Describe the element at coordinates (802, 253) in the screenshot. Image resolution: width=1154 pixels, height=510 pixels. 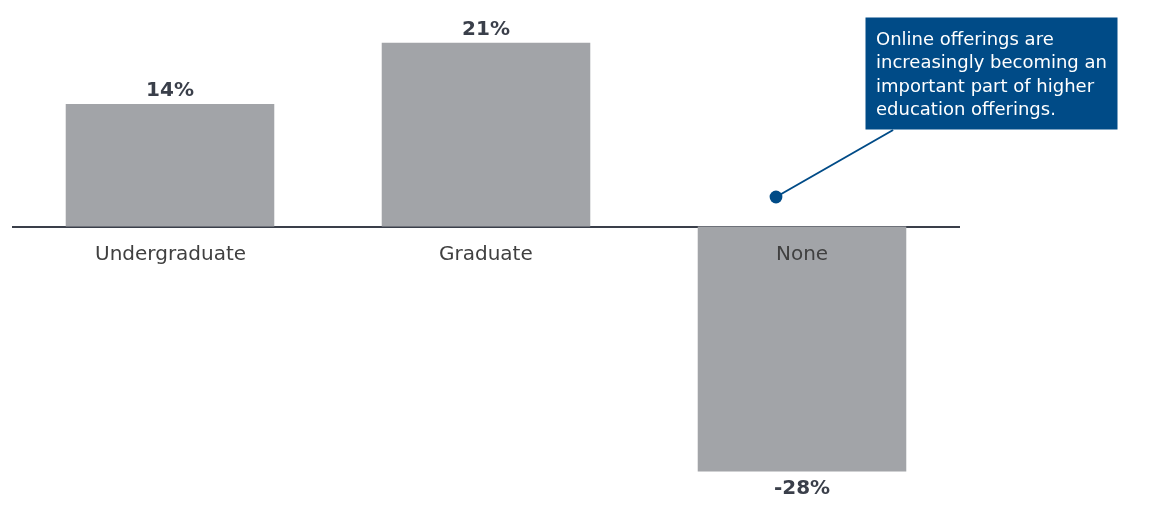
I see `x-tick-label: None` at that location.